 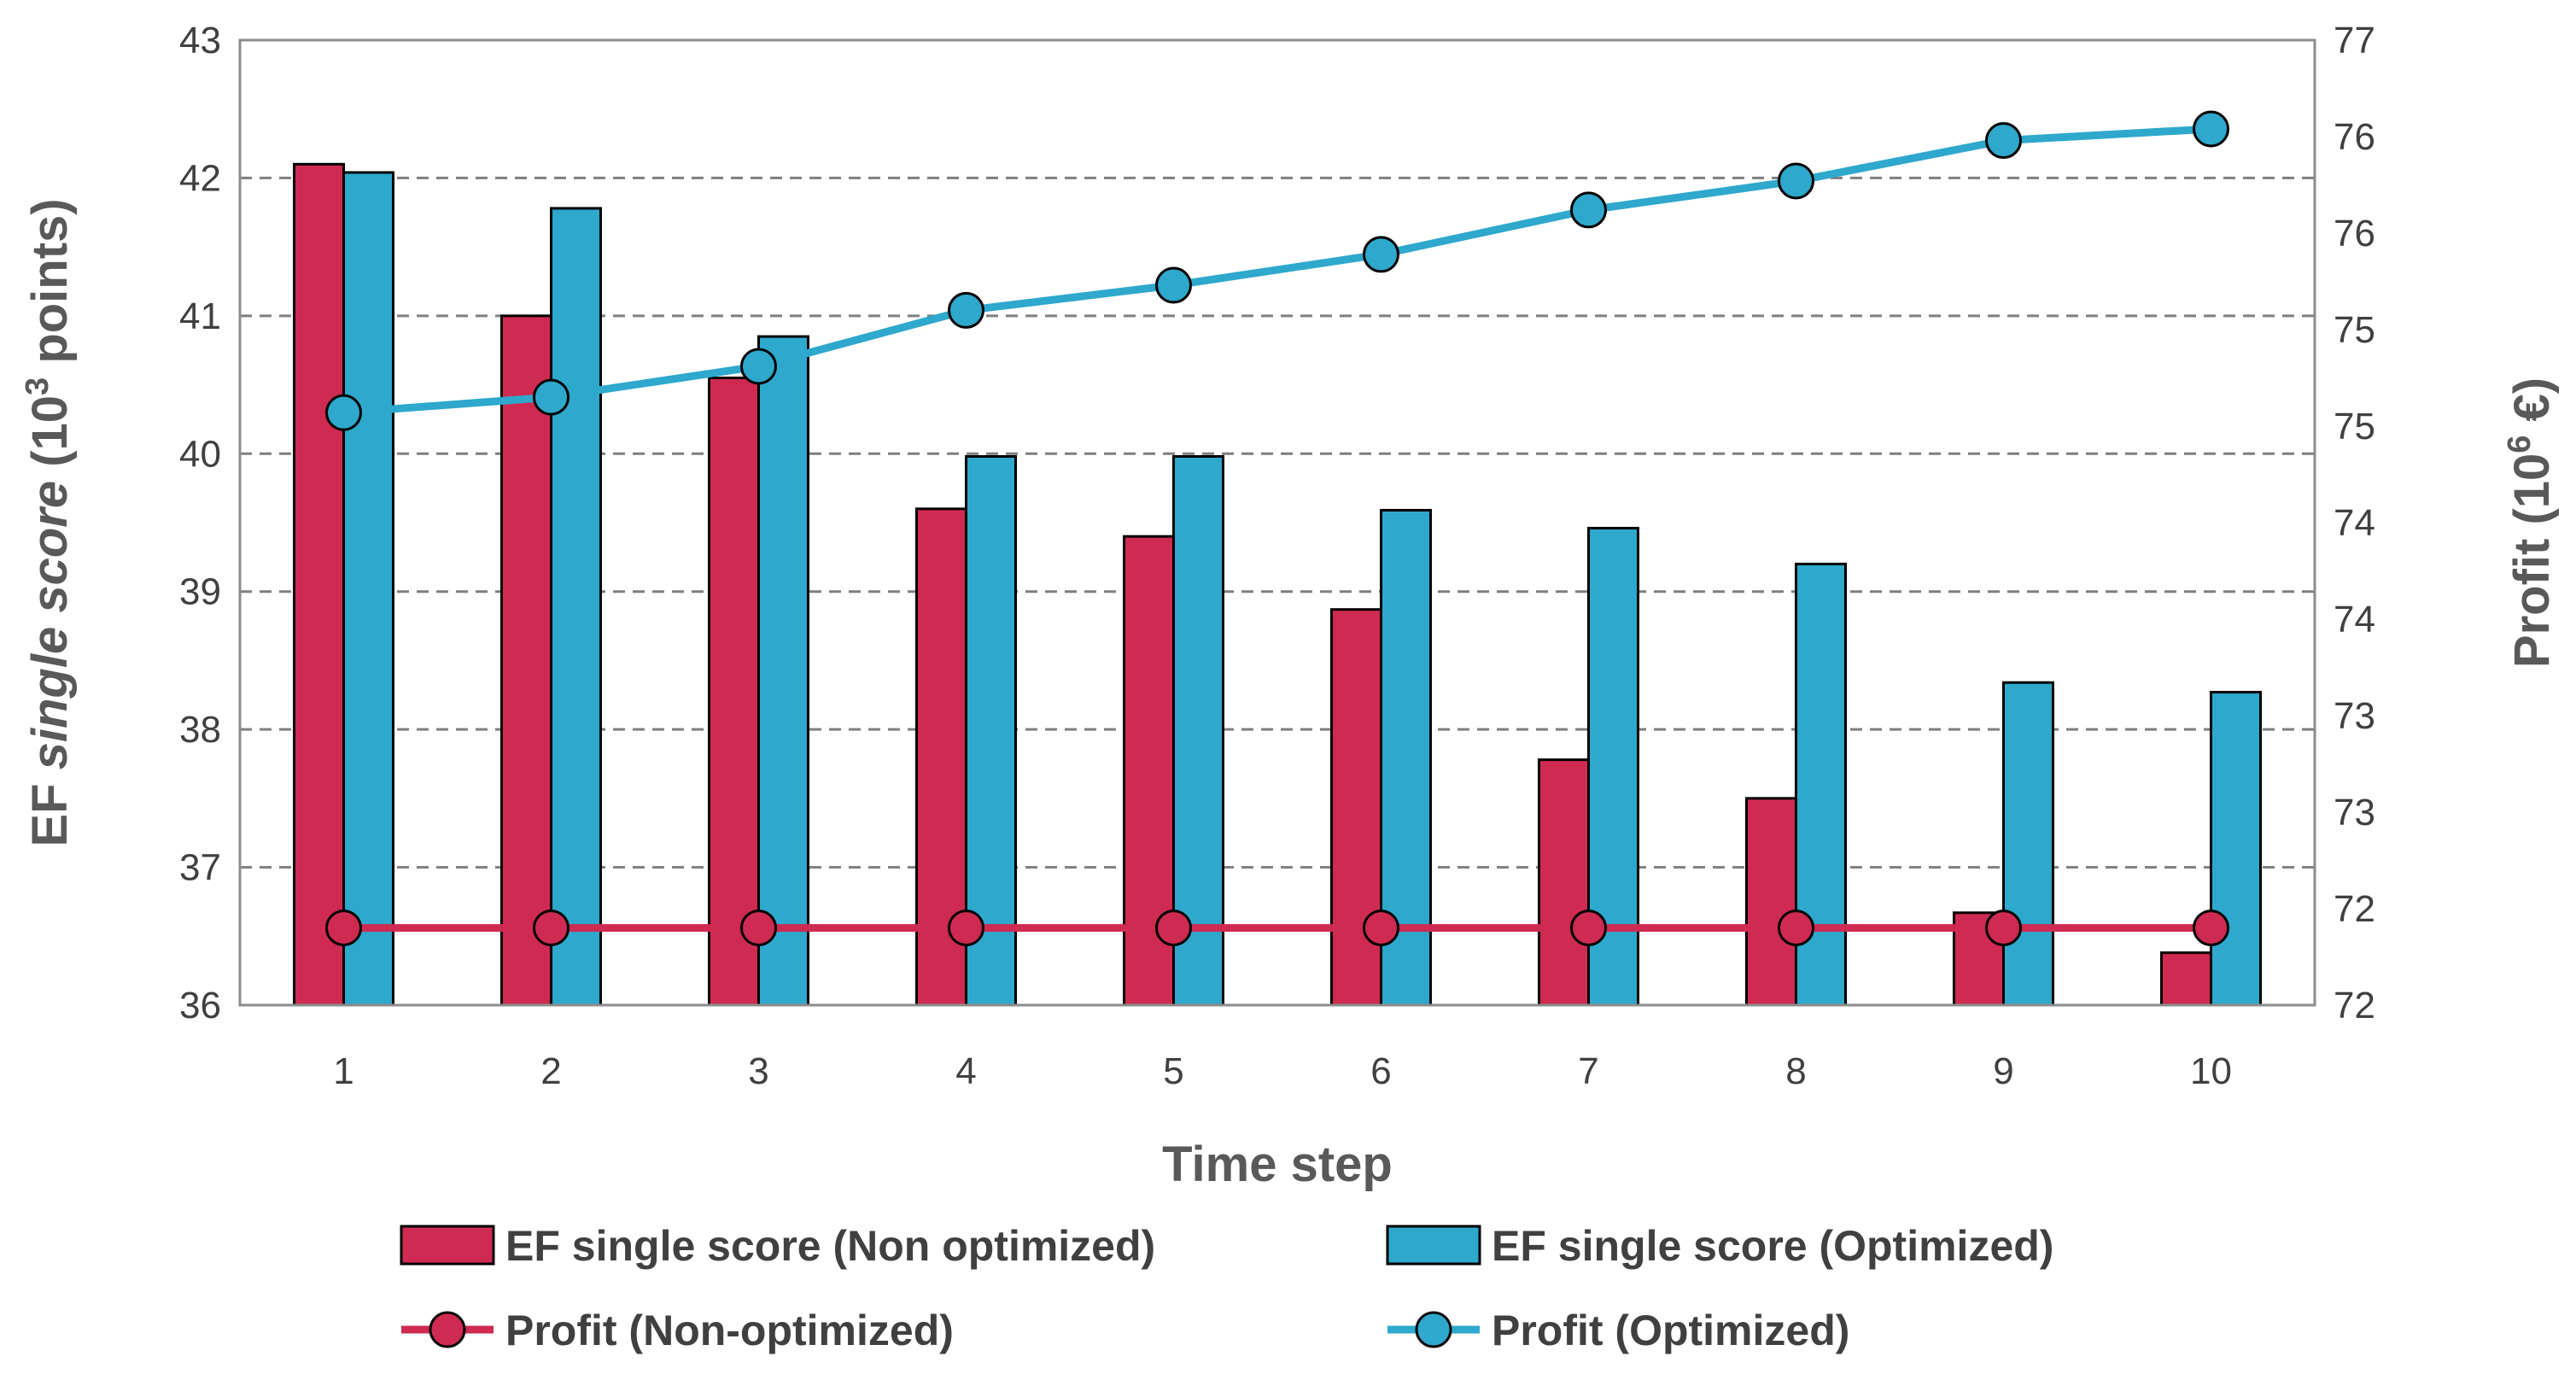 I want to click on legend-label: EF single score (Optimized), so click(x=1772, y=1246).